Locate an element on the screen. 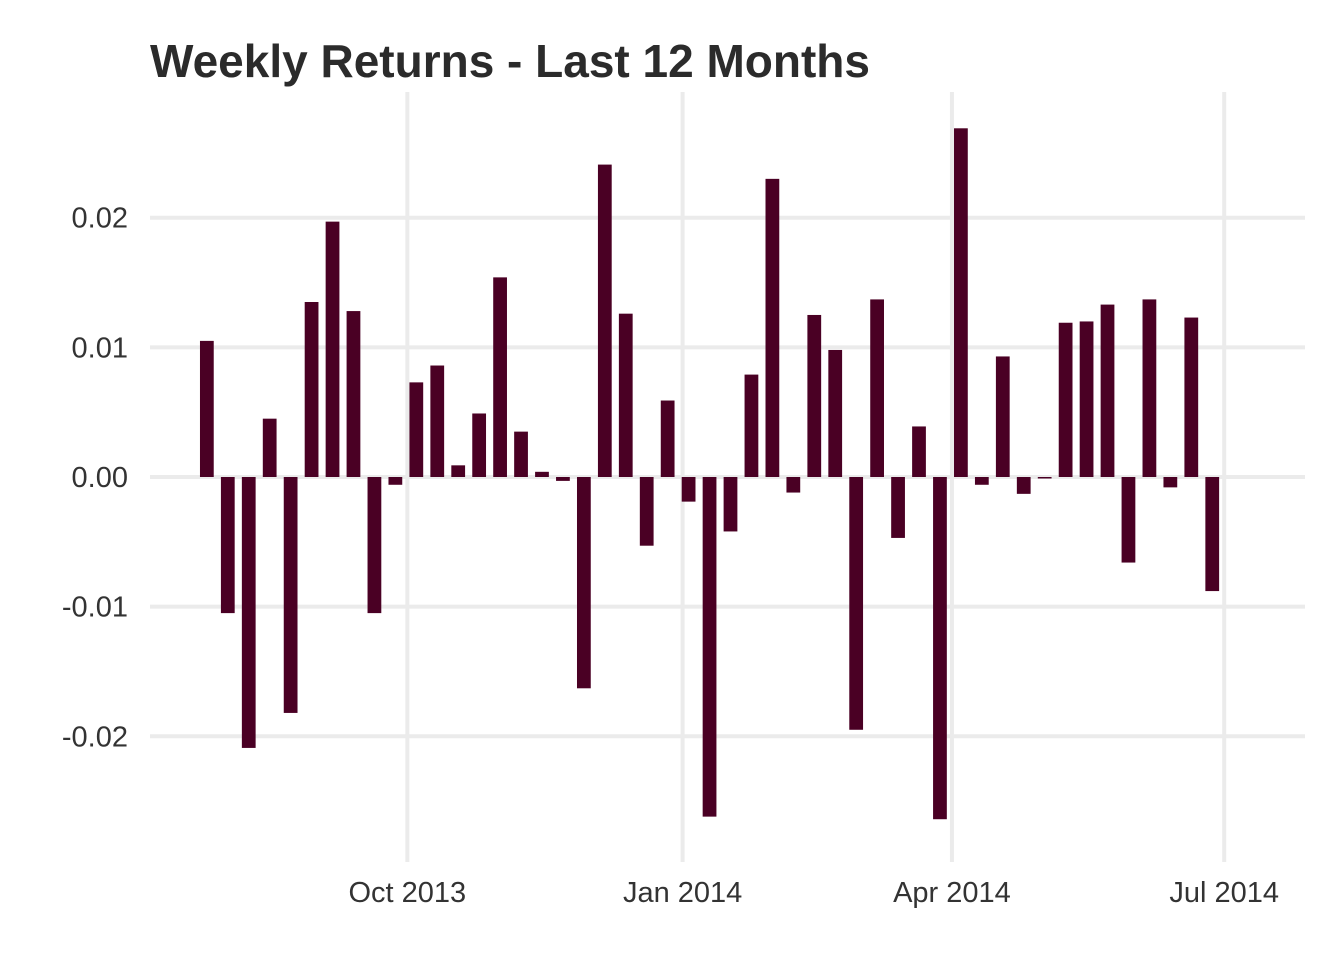 The width and height of the screenshot is (1344, 960). y-axis-labels: -0.02 -0.01 0.00 0.01 0.02 is located at coordinates (95, 478).